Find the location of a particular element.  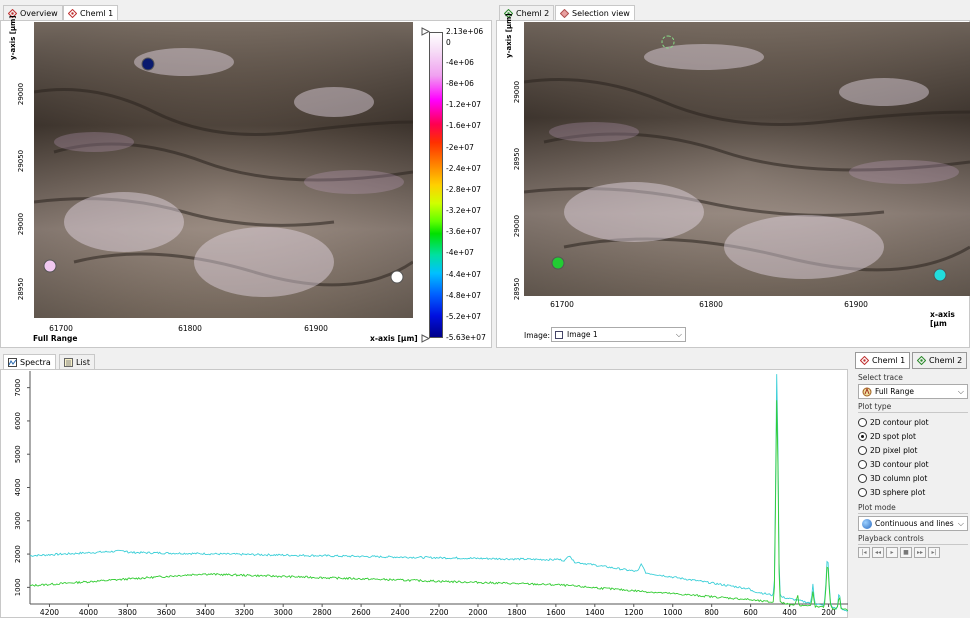

colorbar-label: -4e+06 is located at coordinates (460, 62).